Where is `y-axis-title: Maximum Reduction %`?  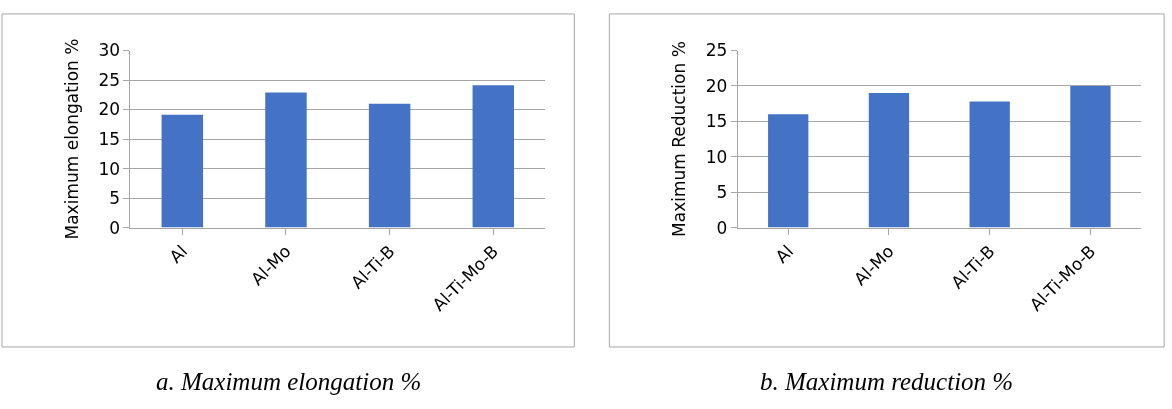 y-axis-title: Maximum Reduction % is located at coordinates (679, 139).